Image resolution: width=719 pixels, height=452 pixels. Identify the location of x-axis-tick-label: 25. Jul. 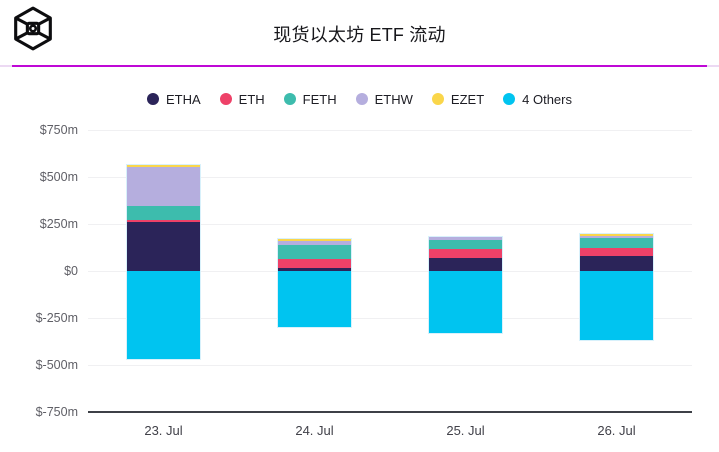
(465, 430).